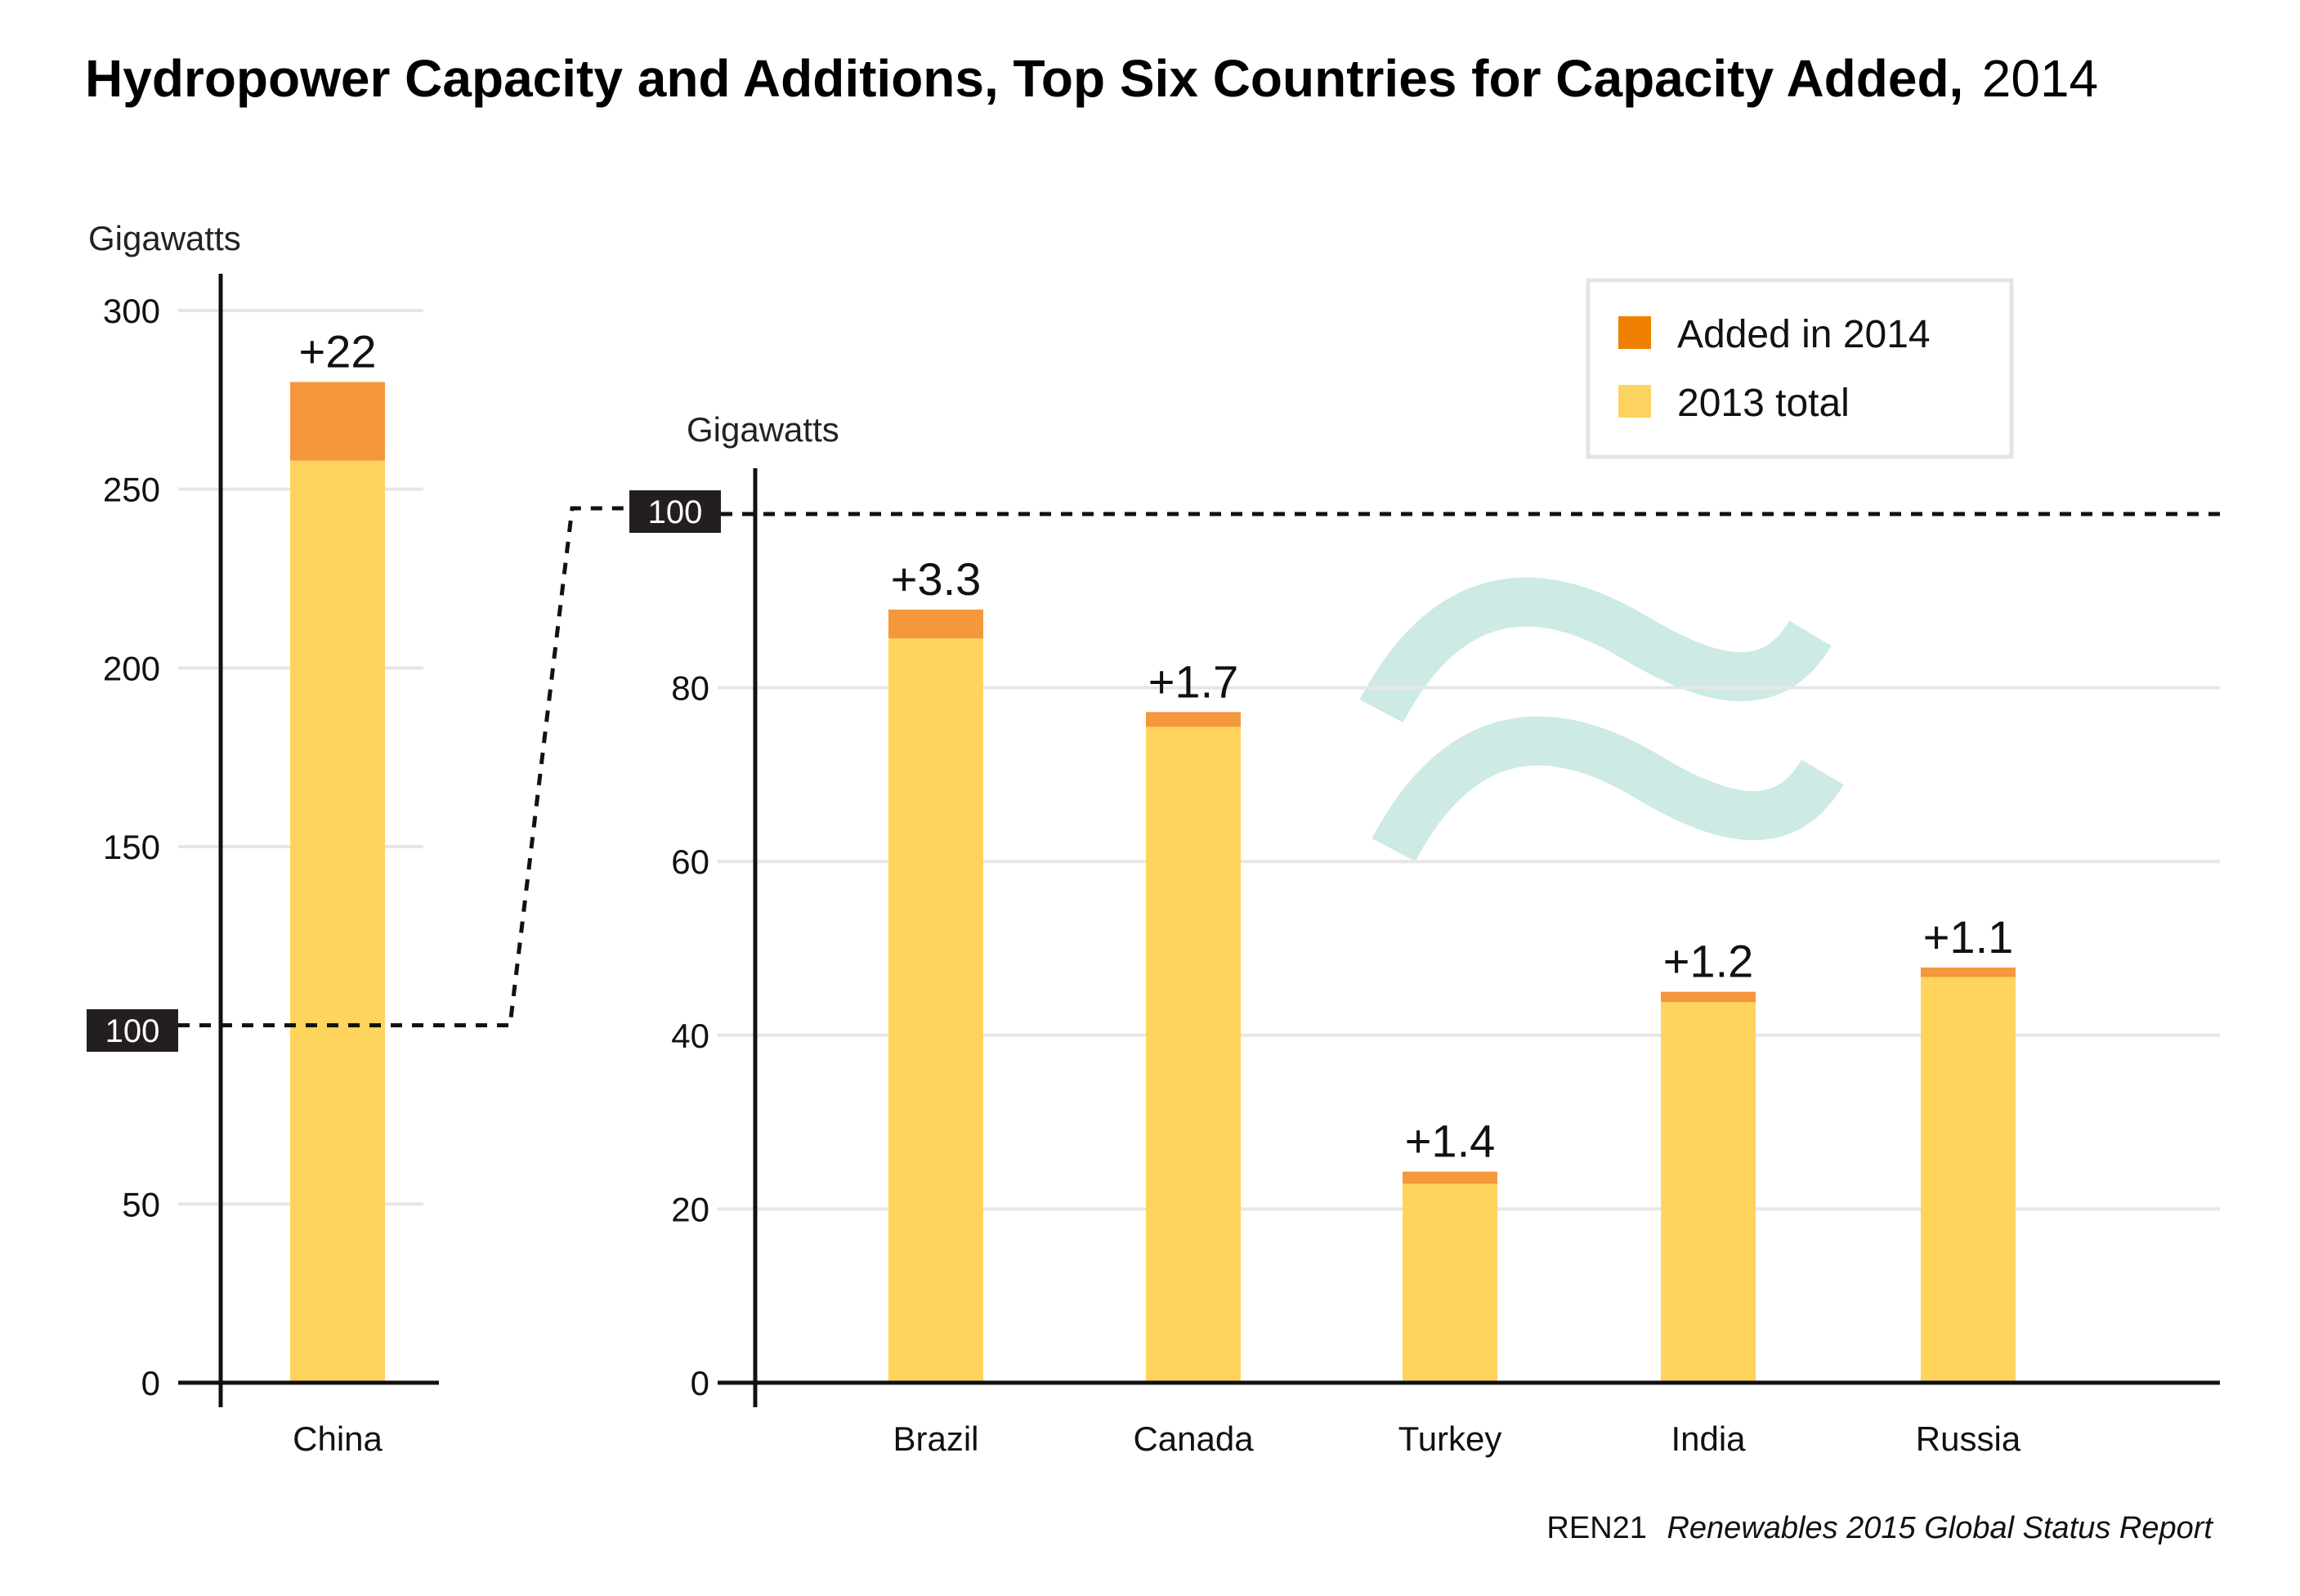 This screenshot has width=2300, height=1596. I want to click on legend-label-2013: 2013 total, so click(1763, 403).